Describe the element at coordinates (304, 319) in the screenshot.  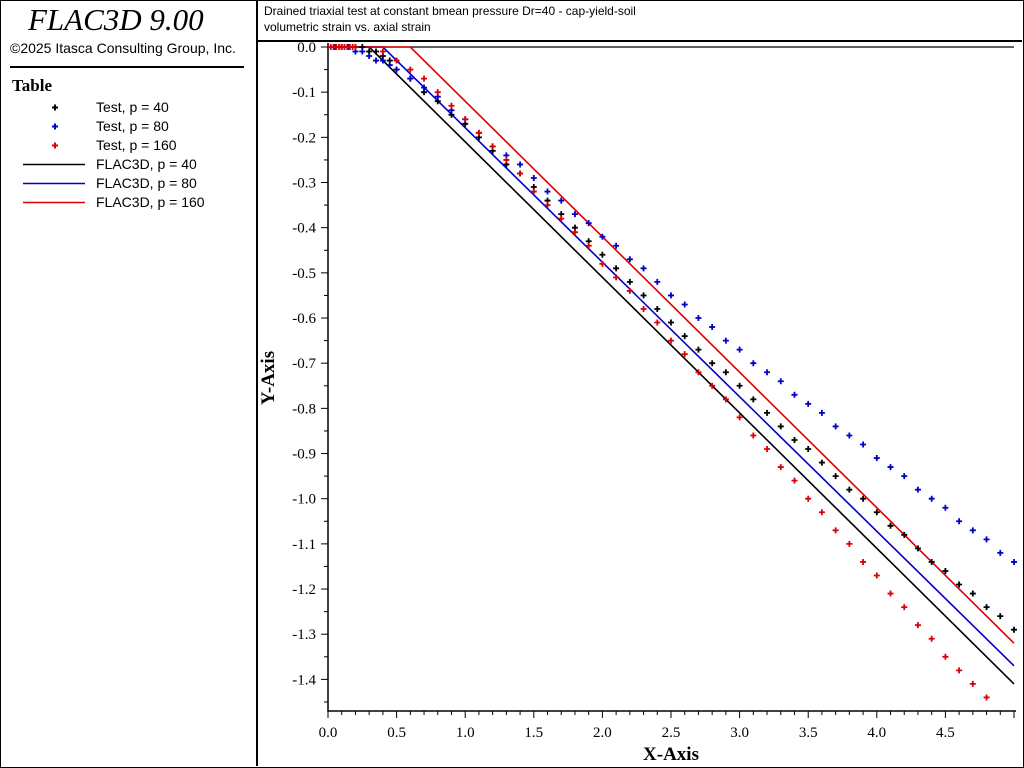
I see `y-tick-label: -0.6` at that location.